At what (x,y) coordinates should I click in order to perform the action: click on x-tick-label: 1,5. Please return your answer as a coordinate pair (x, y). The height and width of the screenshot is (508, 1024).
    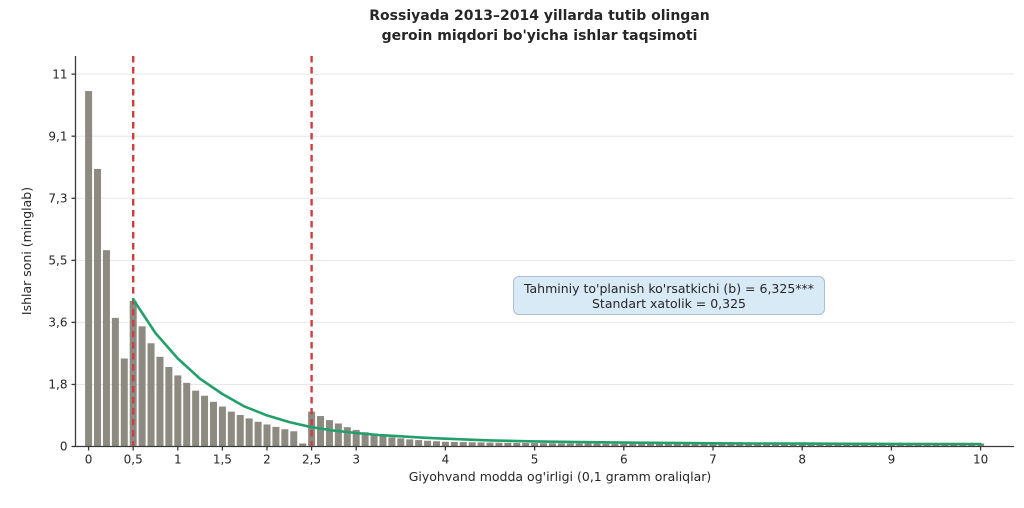
    Looking at the image, I should click on (222, 460).